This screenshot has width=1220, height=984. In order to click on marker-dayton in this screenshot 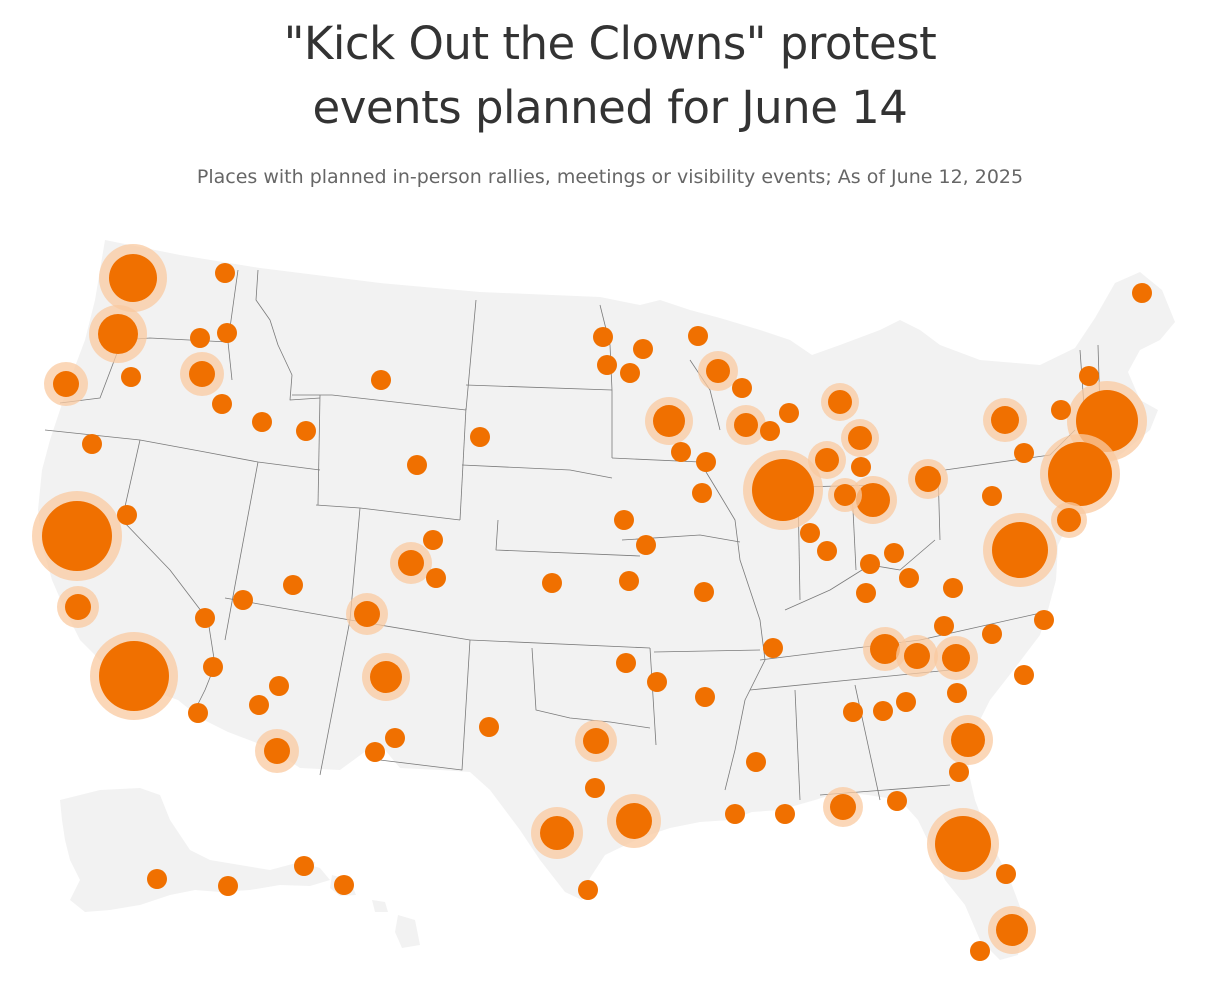, I will do `click(870, 564)`.